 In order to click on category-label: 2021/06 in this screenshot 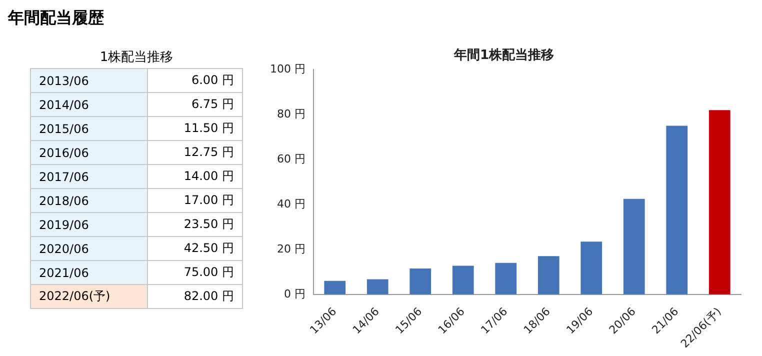, I will do `click(89, 272)`.